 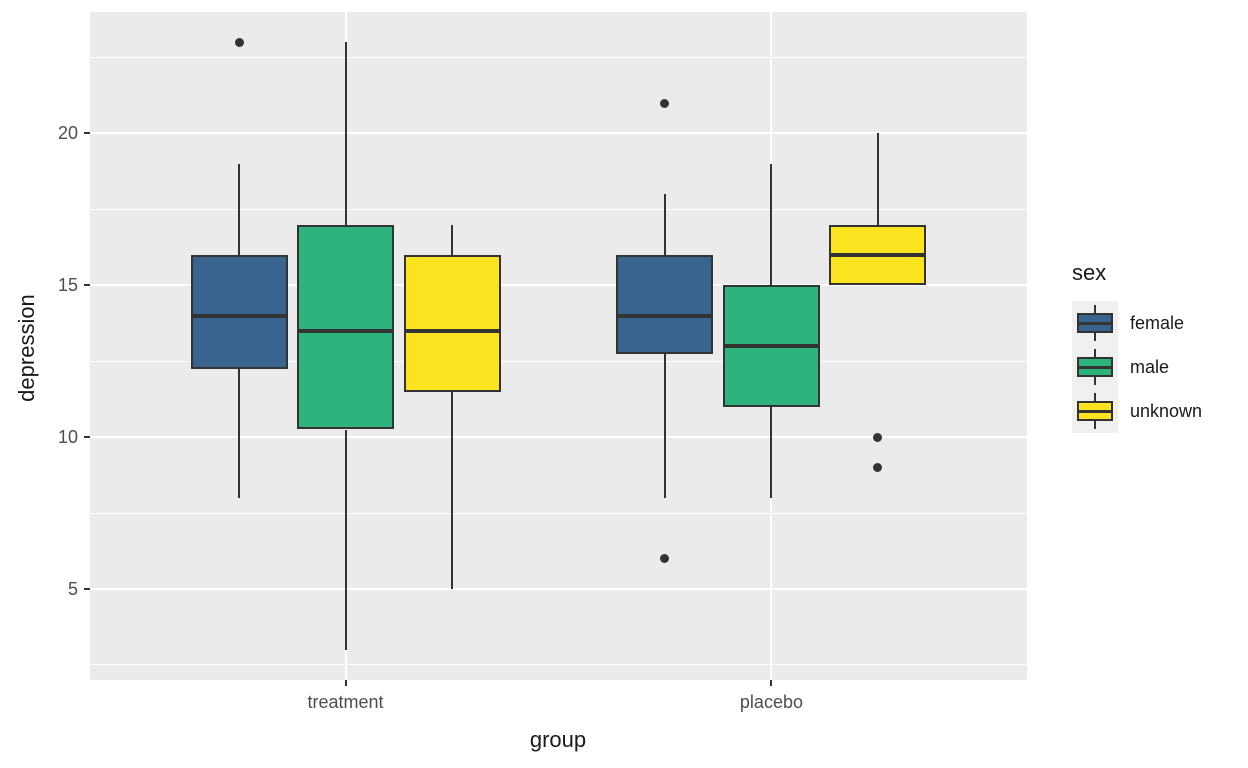 I want to click on box-placebo-male-whisker-lower, so click(x=771, y=452).